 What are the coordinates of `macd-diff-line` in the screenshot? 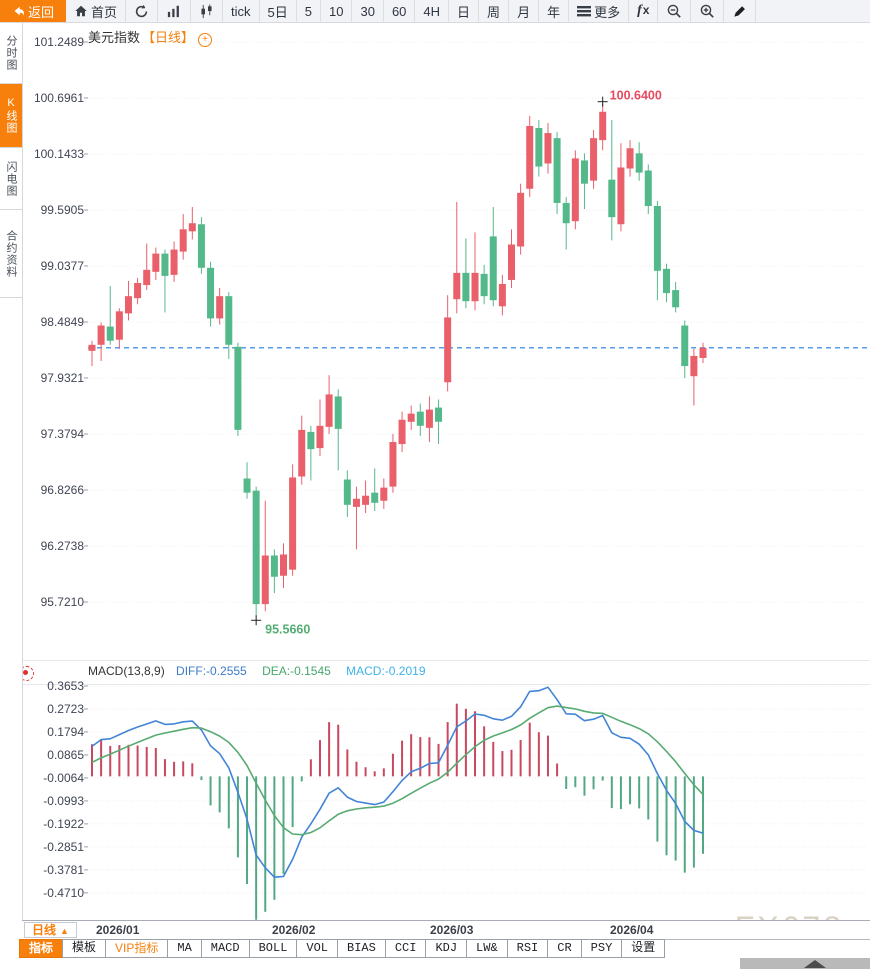 It's located at (397, 782).